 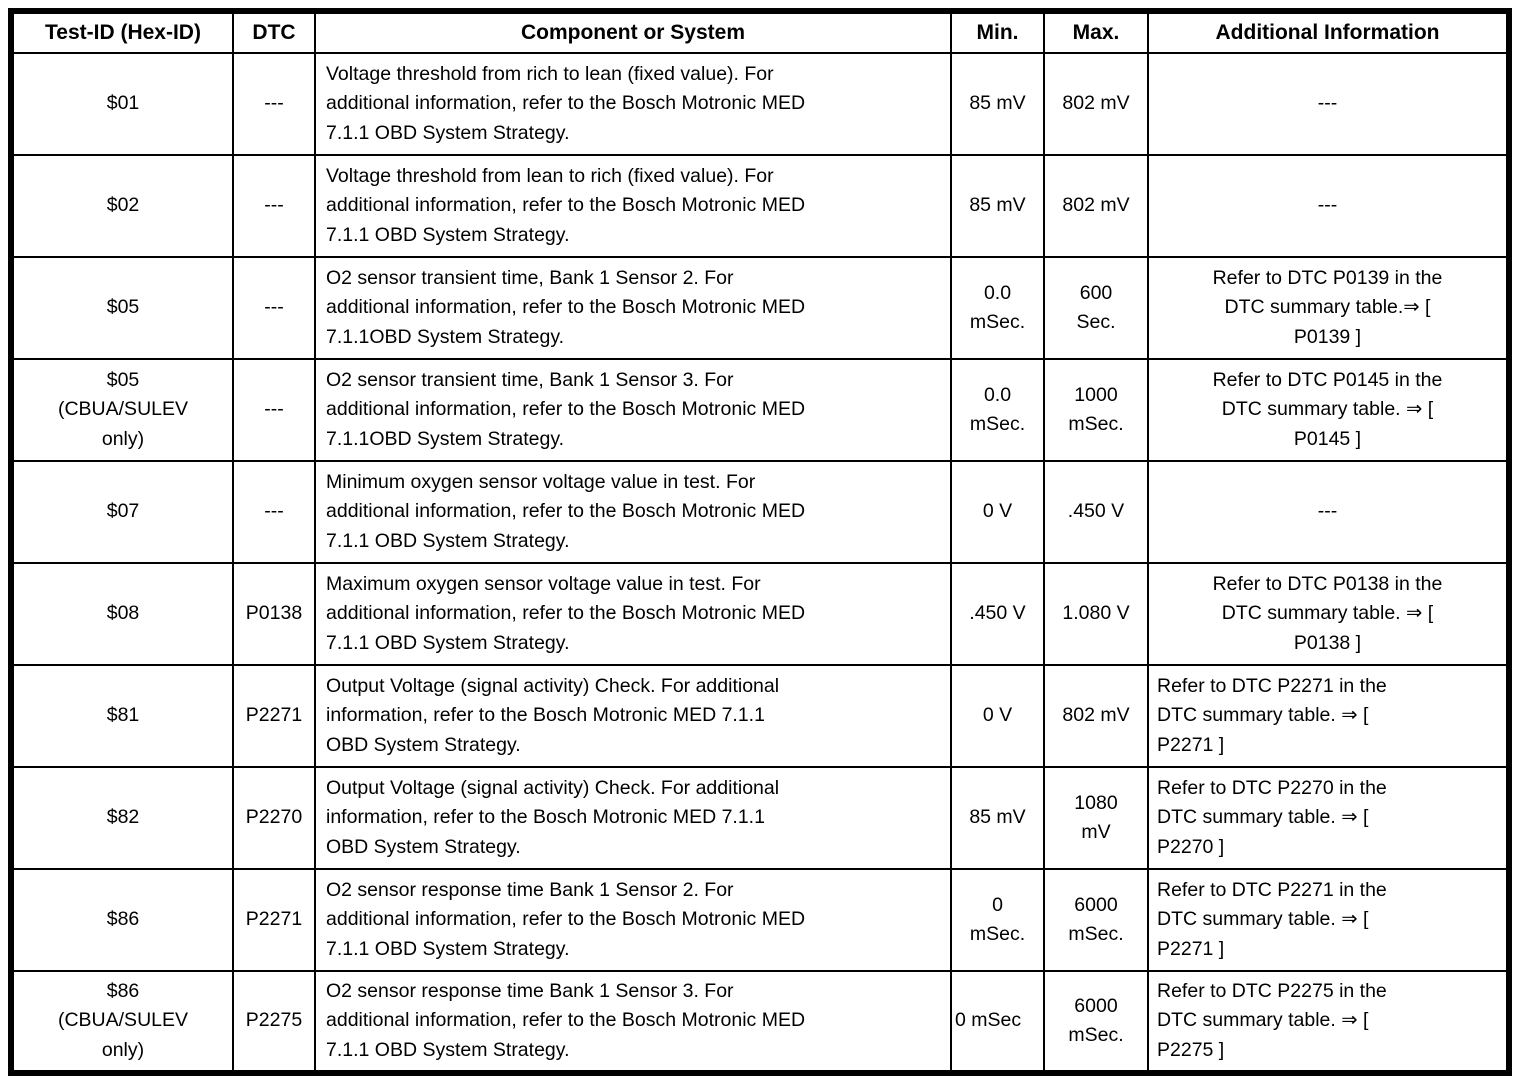 What do you see at coordinates (274, 1022) in the screenshot?
I see `dtc-cell: P2275` at bounding box center [274, 1022].